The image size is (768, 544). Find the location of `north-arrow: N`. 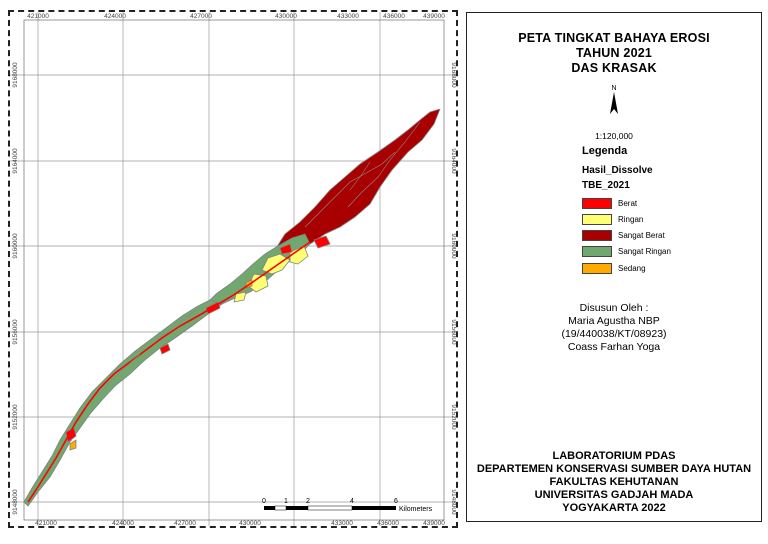

north-arrow: N is located at coordinates (614, 103).